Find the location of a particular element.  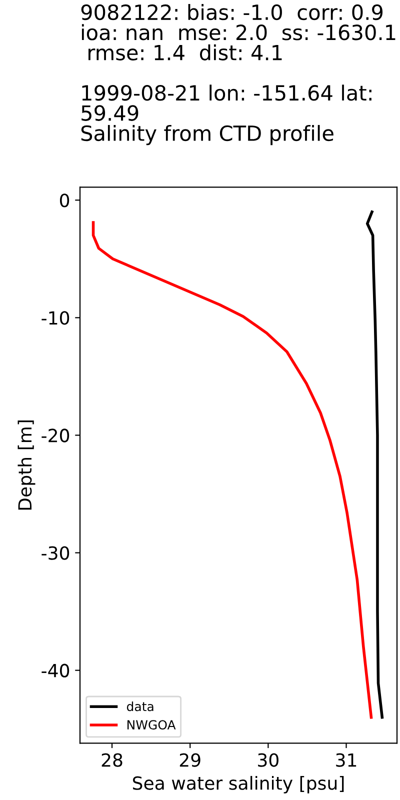

line-series is located at coordinates (375, 464).